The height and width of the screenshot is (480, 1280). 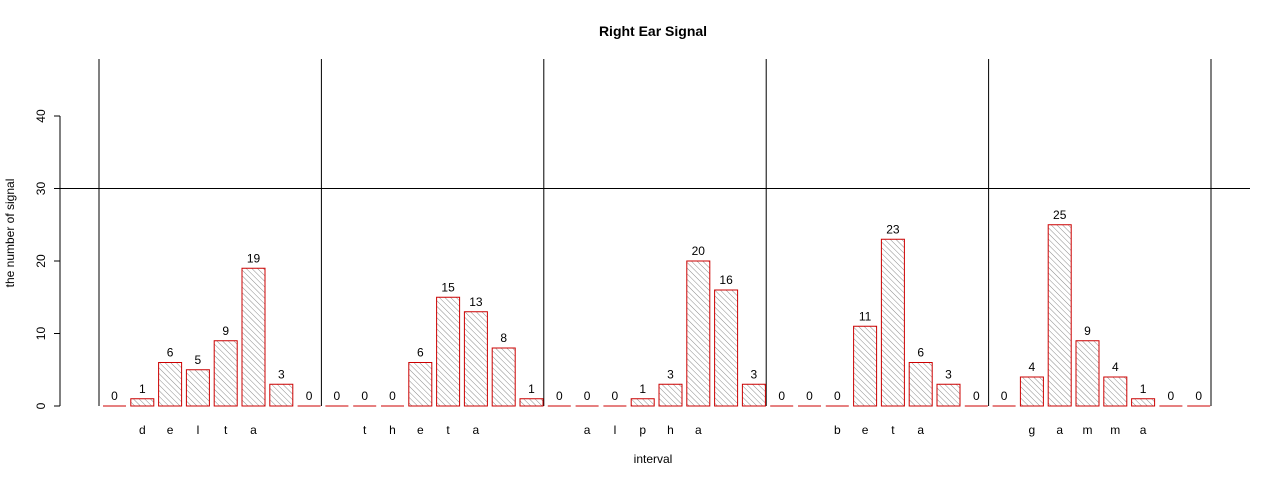 What do you see at coordinates (865, 316) in the screenshot?
I see `bar-value-label: 11` at bounding box center [865, 316].